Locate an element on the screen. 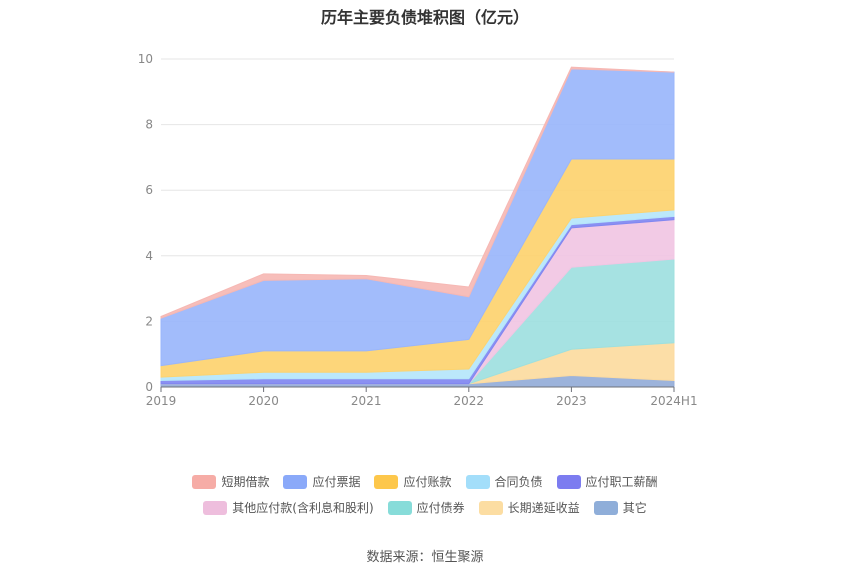 The width and height of the screenshot is (850, 575). legend-item: 合同负债 is located at coordinates (504, 481).